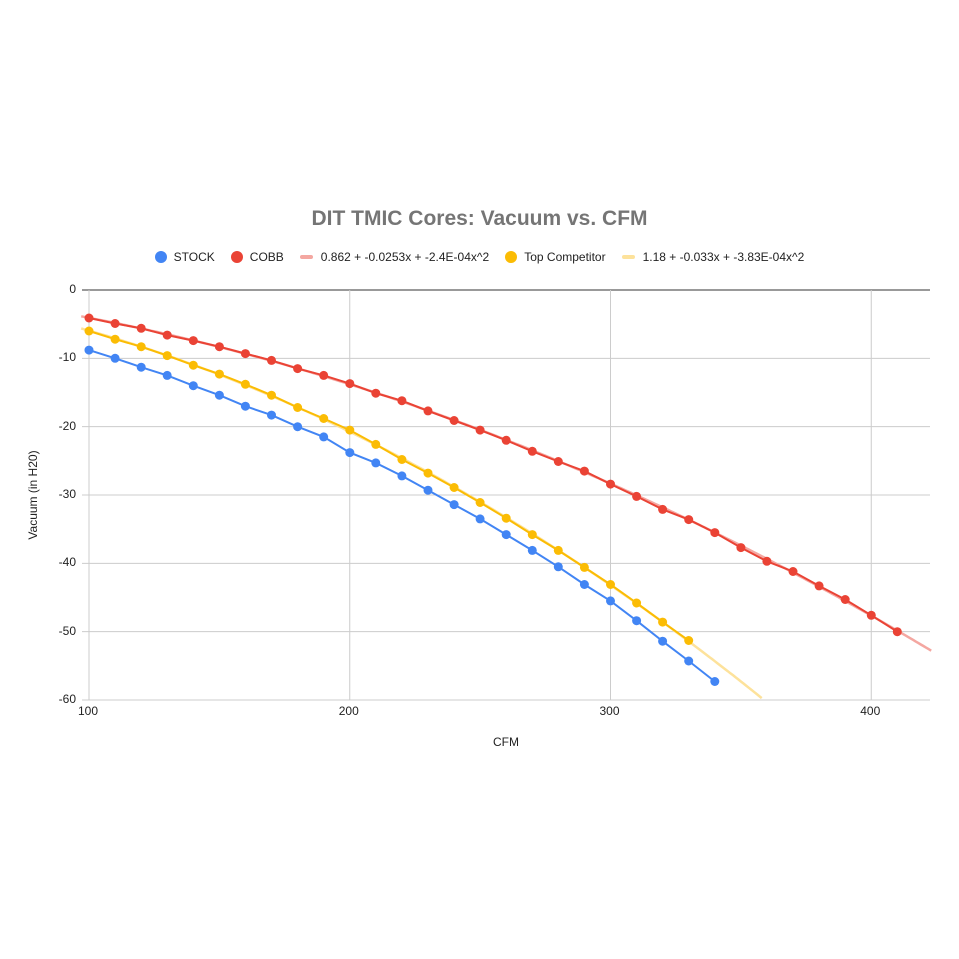  What do you see at coordinates (555, 257) in the screenshot?
I see `legend-item-top-competitor: Top Competitor` at bounding box center [555, 257].